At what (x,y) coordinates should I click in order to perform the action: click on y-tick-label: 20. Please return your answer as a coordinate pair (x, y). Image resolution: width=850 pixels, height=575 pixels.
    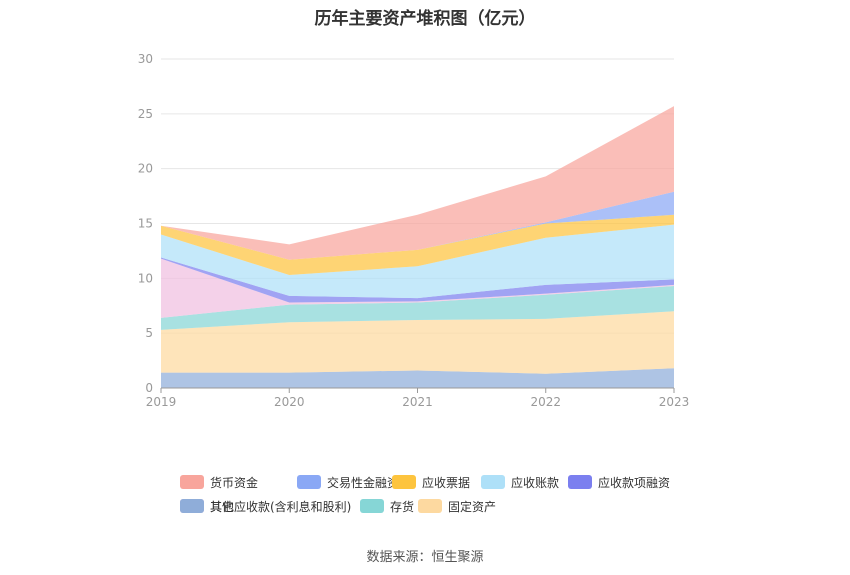
    Looking at the image, I should click on (145, 169).